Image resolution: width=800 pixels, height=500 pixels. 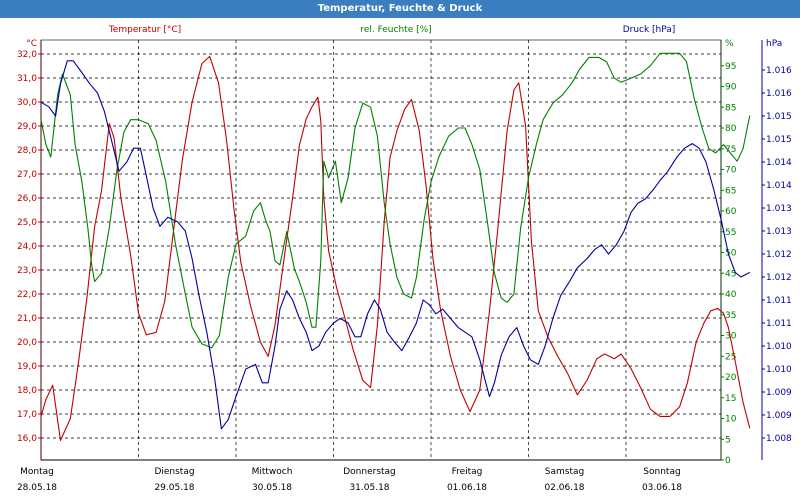 I want to click on right1-tick-label: 60, so click(x=731, y=212).